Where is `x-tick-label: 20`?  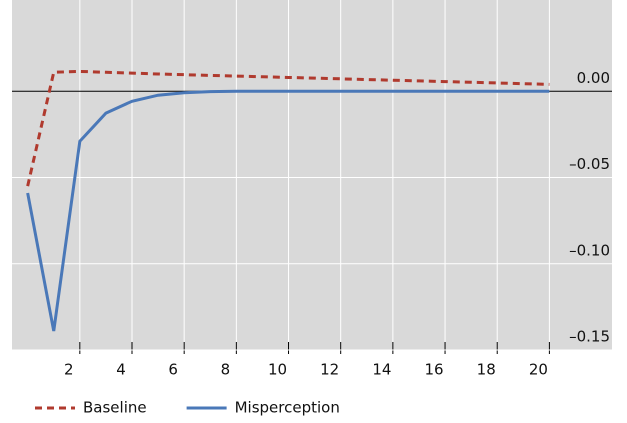
x-tick-label: 20 is located at coordinates (538, 370).